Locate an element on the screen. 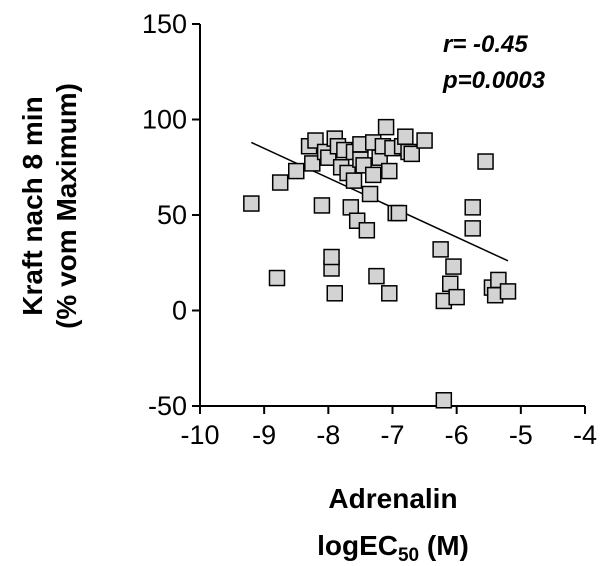 This screenshot has width=601, height=566. y-axis-ticks: -50 0 50 100 150 is located at coordinates (171, 215).